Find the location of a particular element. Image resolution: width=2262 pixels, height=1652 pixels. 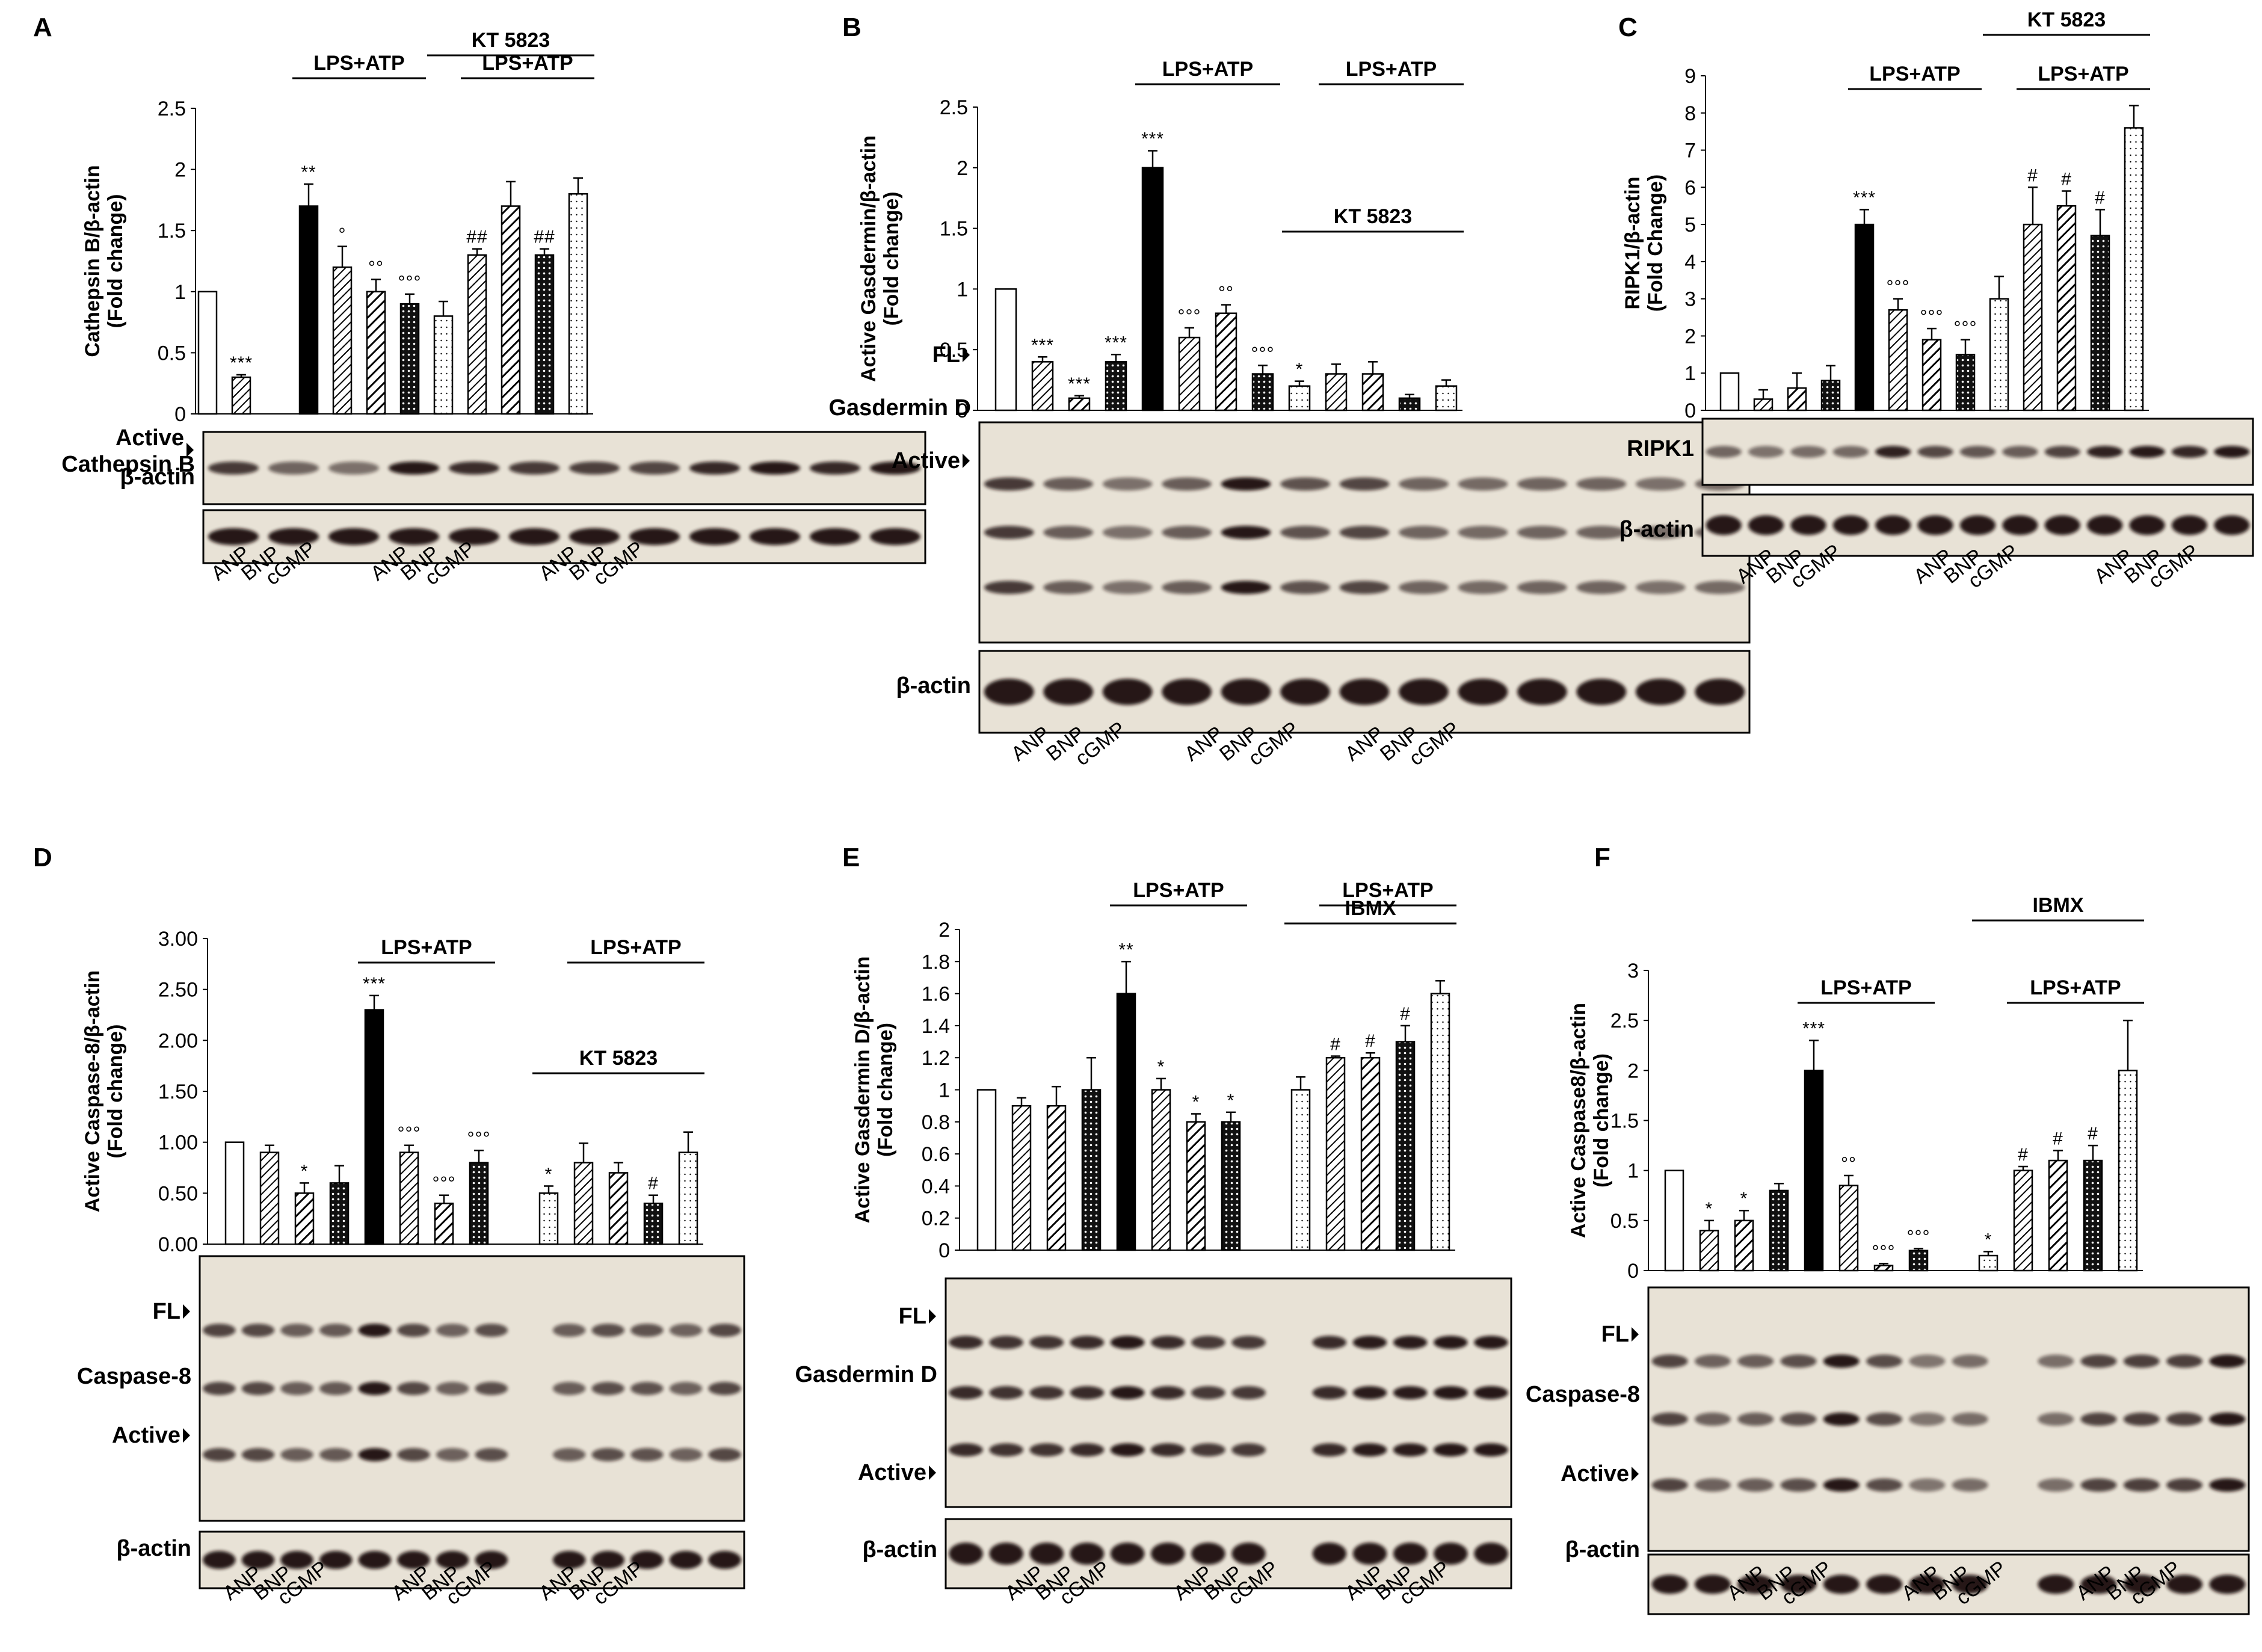

blot-label: Caspase-8 is located at coordinates (134, 1376).